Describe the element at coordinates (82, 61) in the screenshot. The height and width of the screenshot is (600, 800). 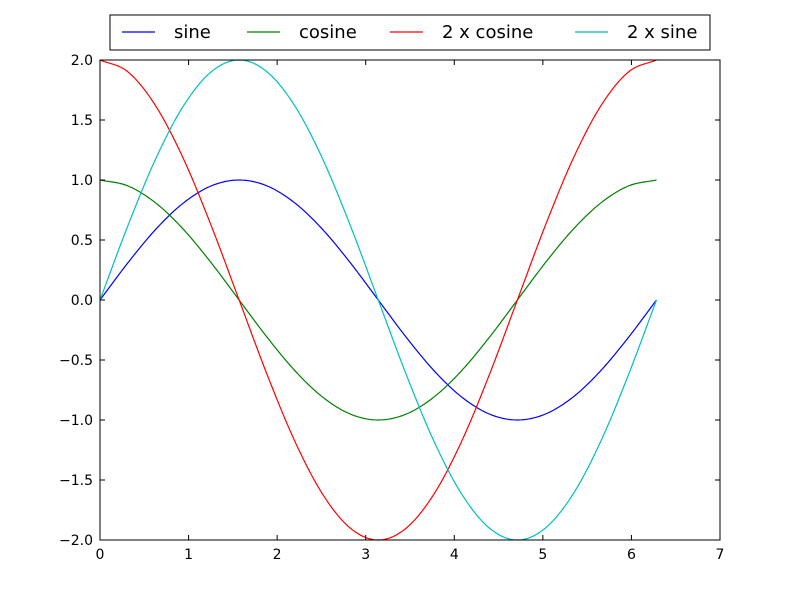
I see `y-tick-label: 2.0` at that location.